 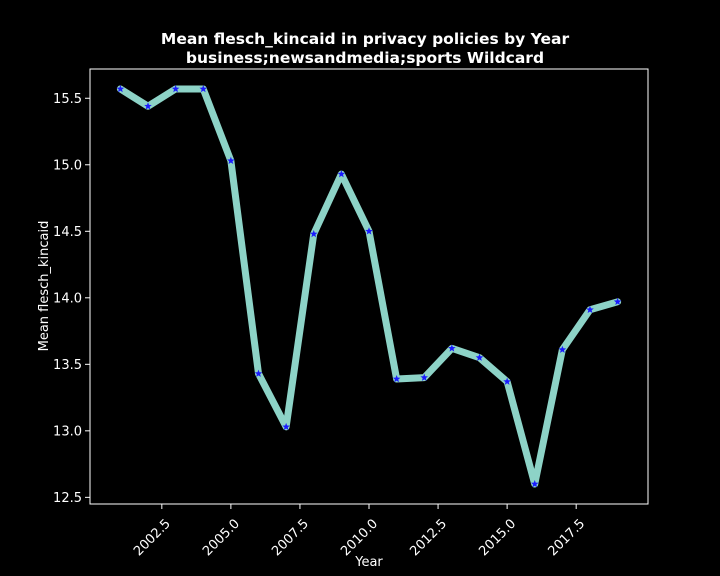 I want to click on y-tick-label: 14.5, so click(x=67, y=232).